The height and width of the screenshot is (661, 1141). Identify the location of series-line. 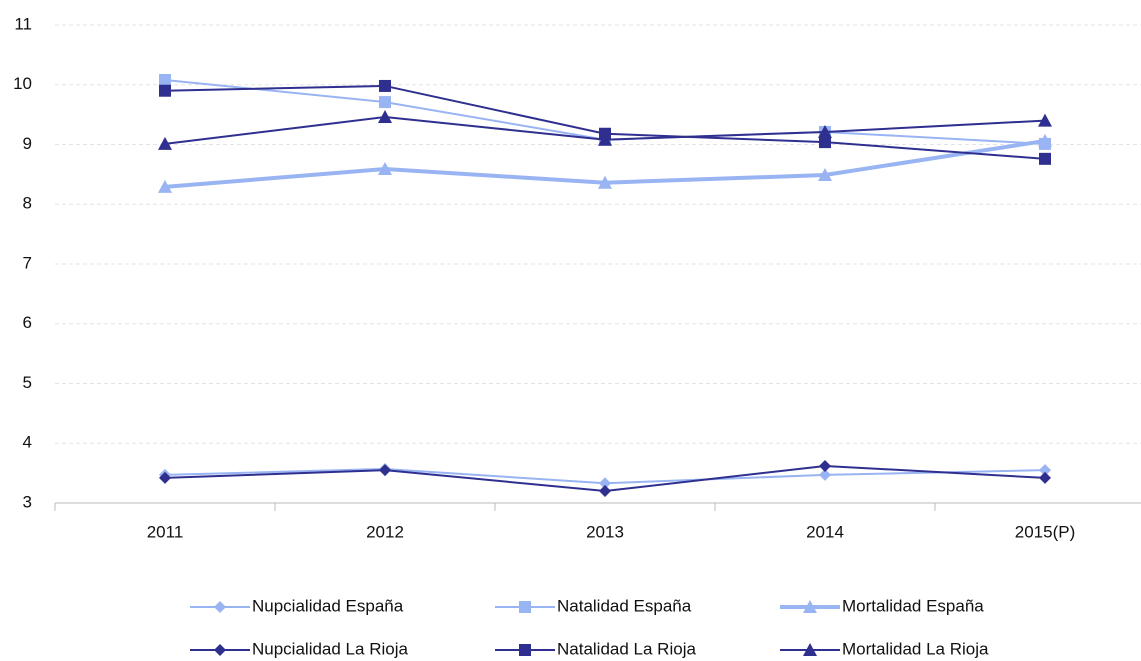
(605, 122).